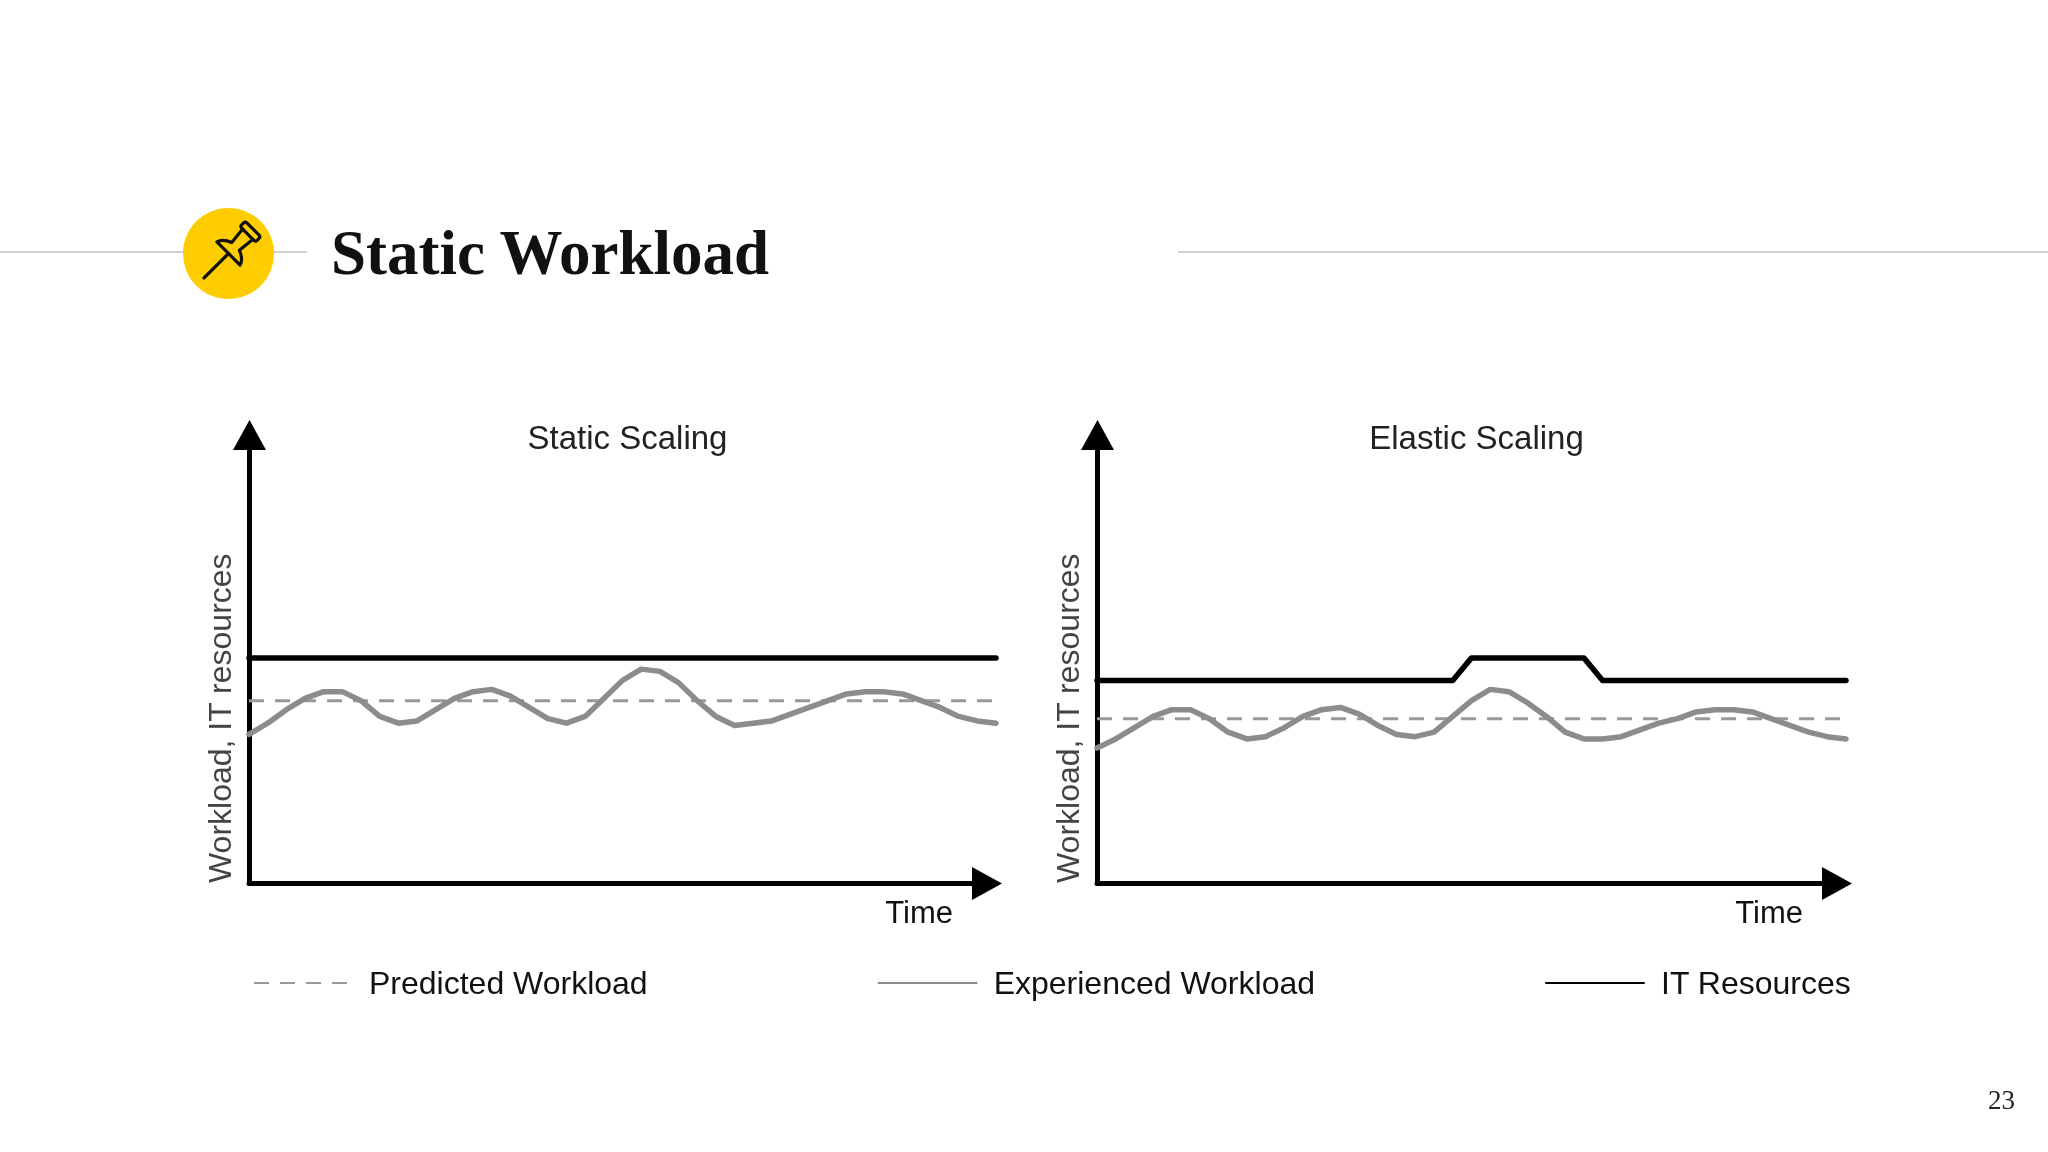  Describe the element at coordinates (1756, 983) in the screenshot. I see `legend-label: IT Resources` at that location.